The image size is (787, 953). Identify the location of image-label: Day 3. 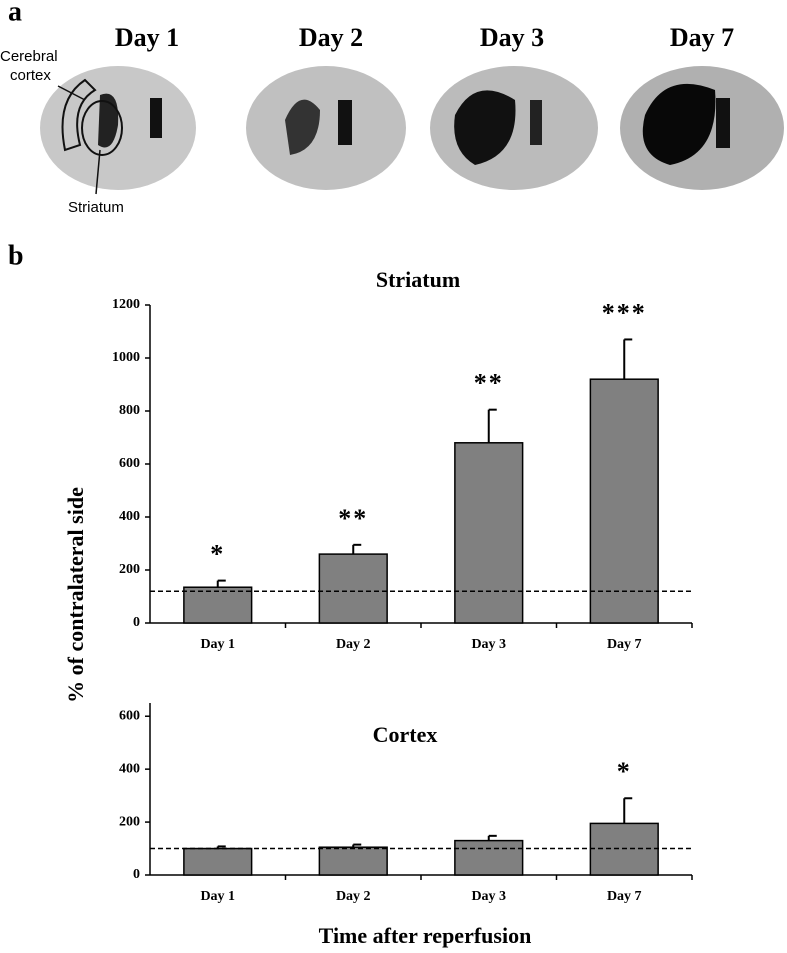
(512, 37).